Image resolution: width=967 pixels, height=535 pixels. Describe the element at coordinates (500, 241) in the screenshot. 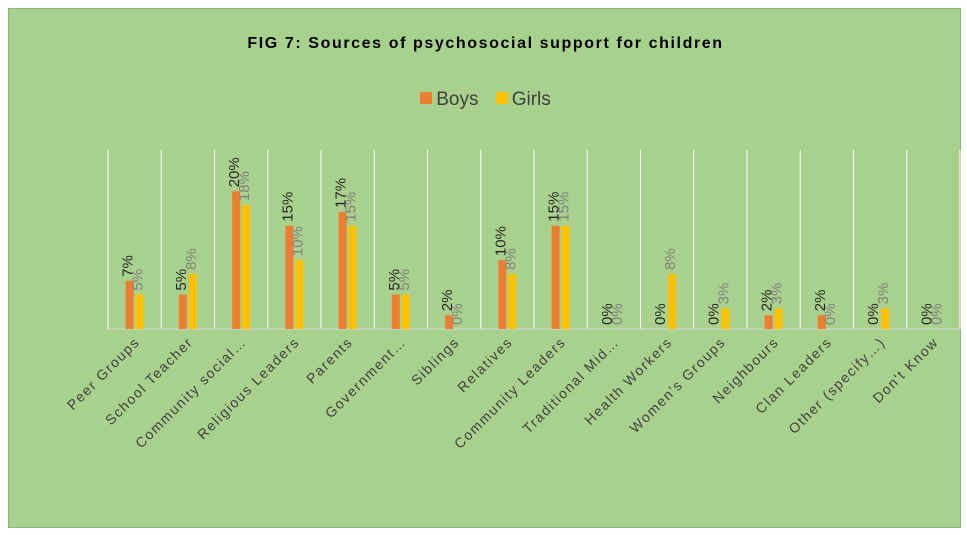

I see `data-label-boys: 10%` at that location.